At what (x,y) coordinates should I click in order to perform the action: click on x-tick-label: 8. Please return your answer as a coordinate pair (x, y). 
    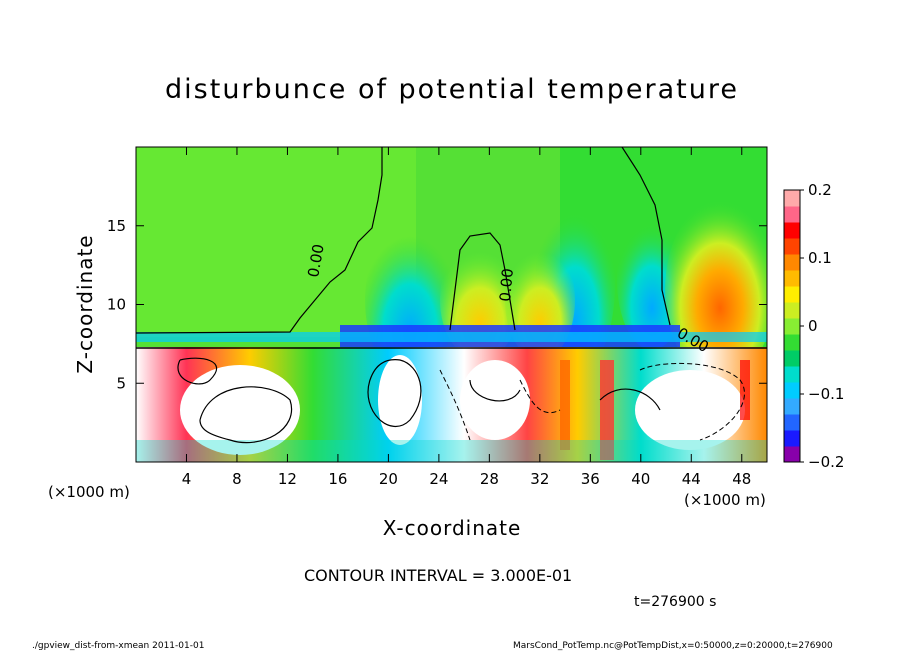
    Looking at the image, I should click on (237, 479).